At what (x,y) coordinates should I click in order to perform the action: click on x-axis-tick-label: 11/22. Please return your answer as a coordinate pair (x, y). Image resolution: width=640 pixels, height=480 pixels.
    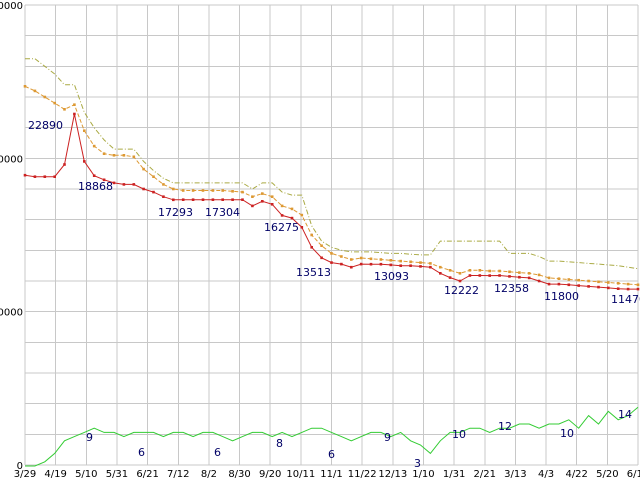
    Looking at the image, I should click on (362, 474).